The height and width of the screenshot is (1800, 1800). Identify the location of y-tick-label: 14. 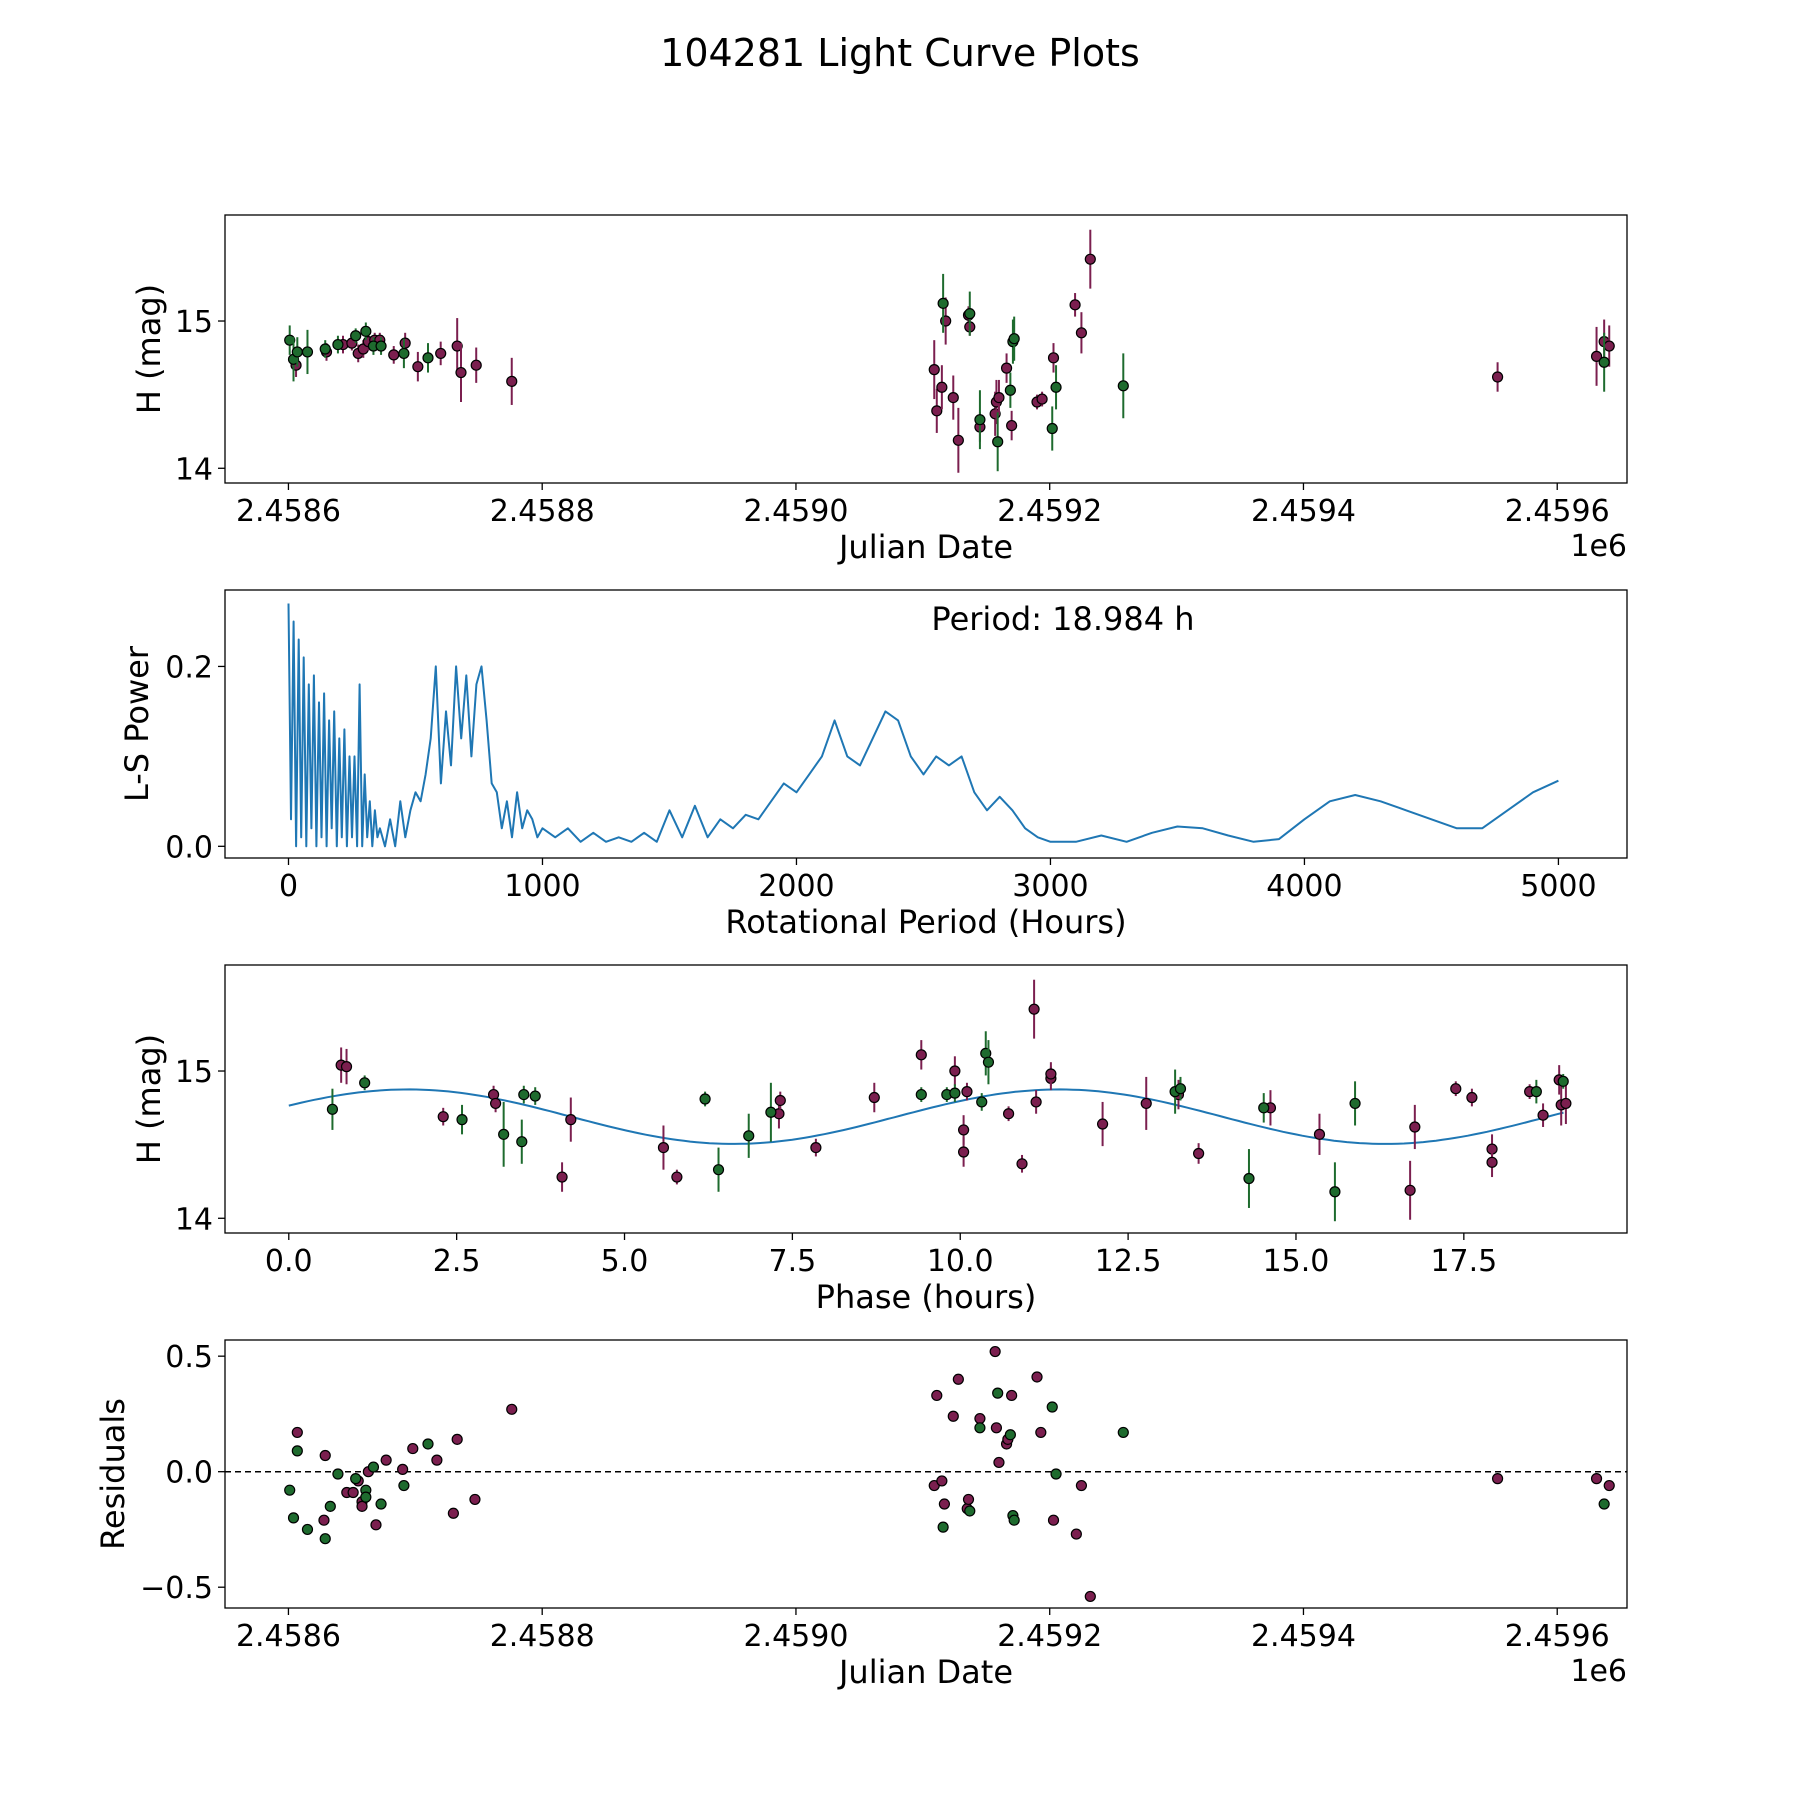
(194, 1219).